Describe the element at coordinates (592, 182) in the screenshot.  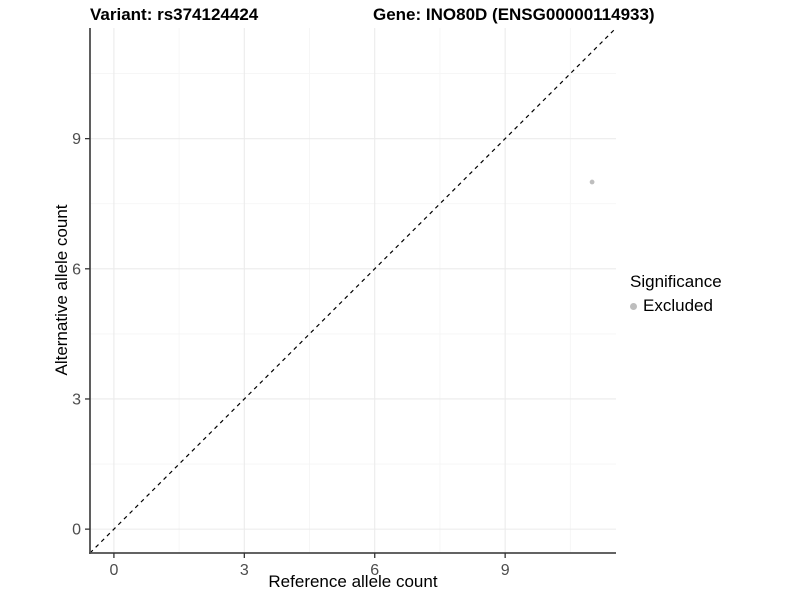
I see `data-point` at that location.